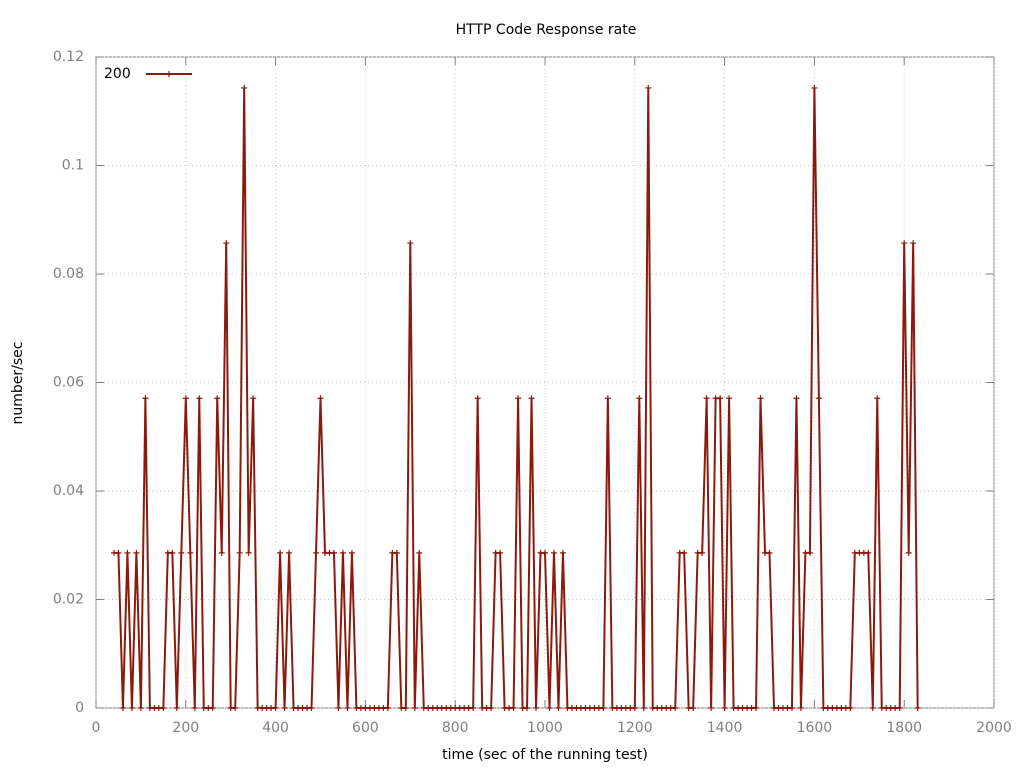 Image resolution: width=1024 pixels, height=768 pixels. I want to click on y-tick-label: 0.04, so click(68, 491).